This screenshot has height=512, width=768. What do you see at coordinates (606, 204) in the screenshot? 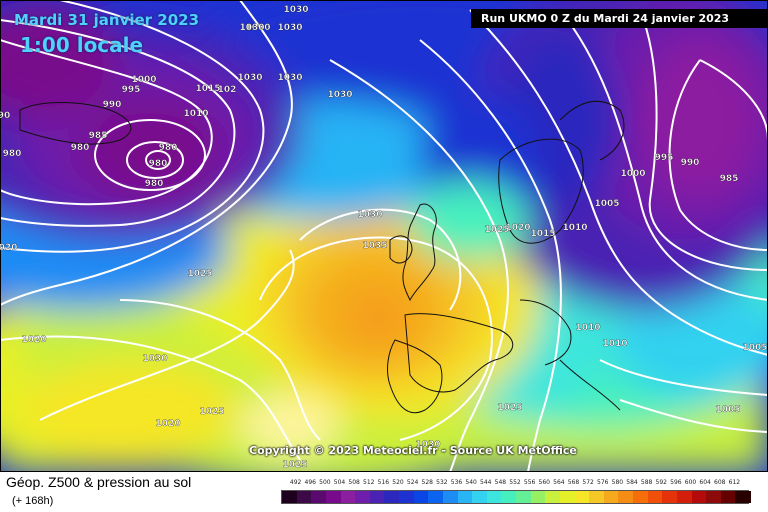
I see `isobar-label: 1005` at bounding box center [606, 204].